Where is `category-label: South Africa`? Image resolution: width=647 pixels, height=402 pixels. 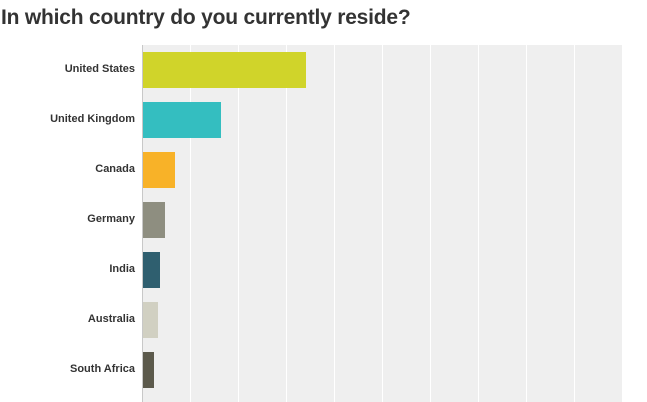 category-label: South Africa is located at coordinates (102, 369).